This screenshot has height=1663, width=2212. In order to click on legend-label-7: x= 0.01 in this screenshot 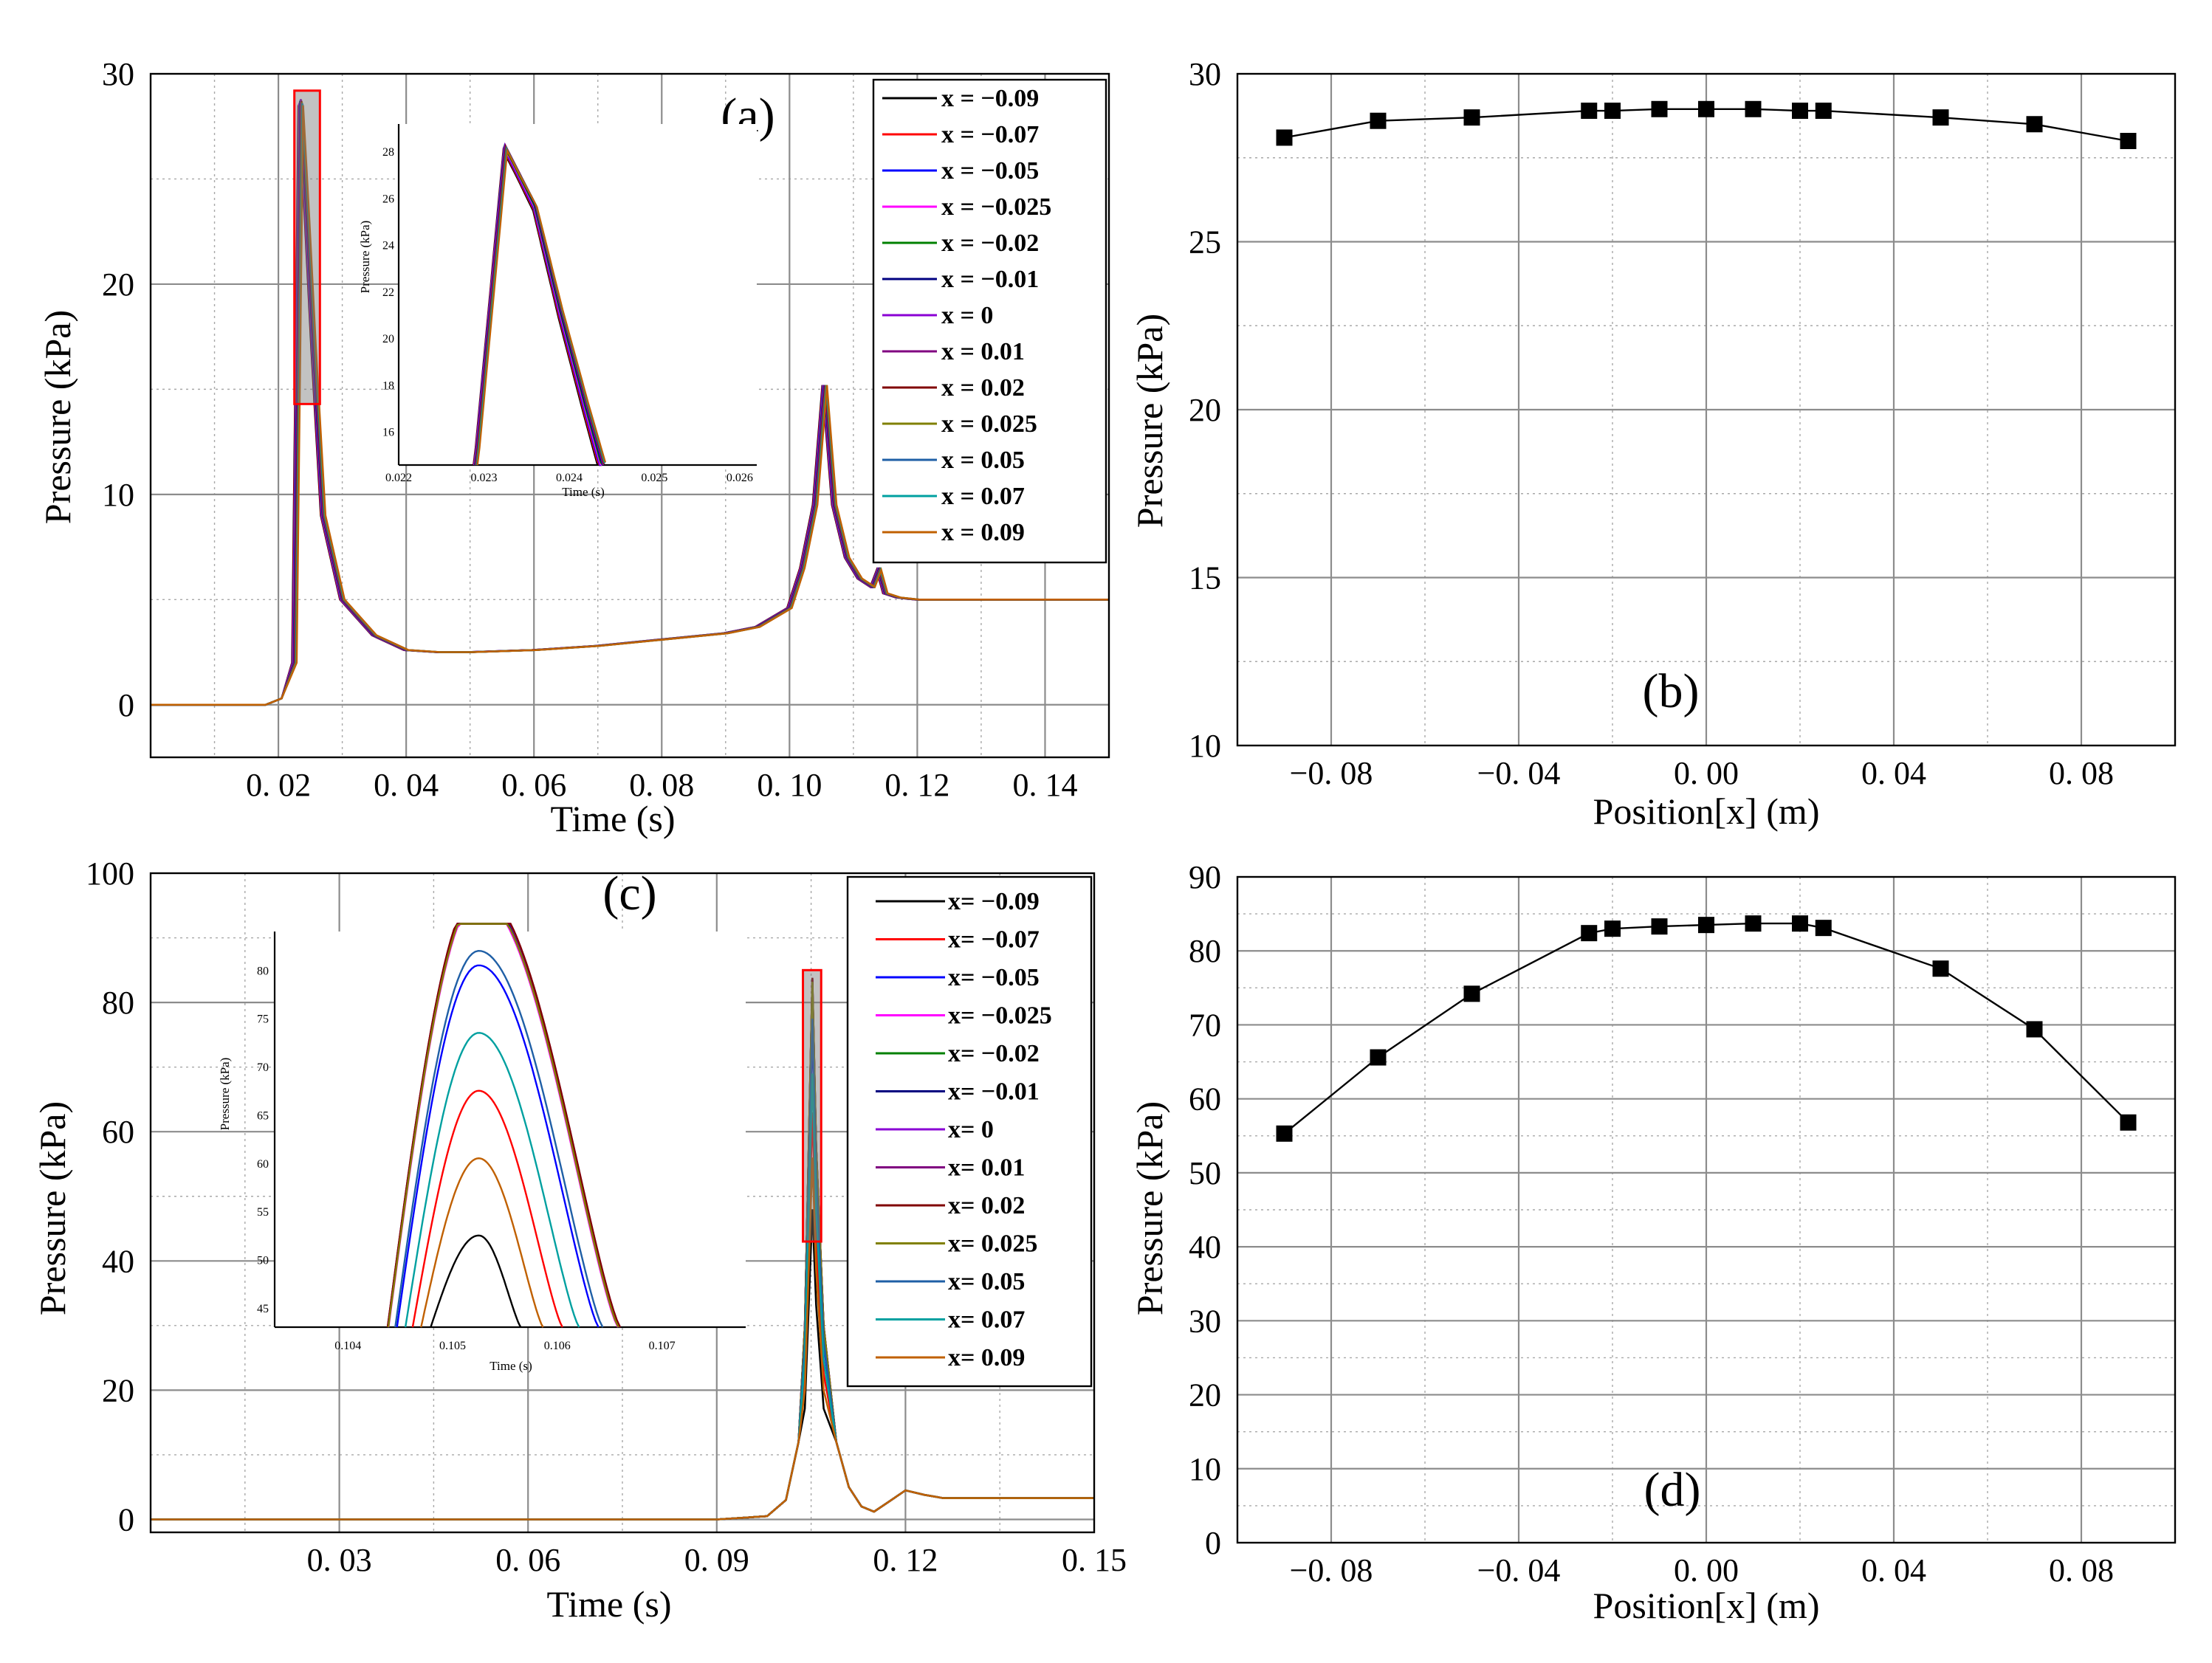, I will do `click(986, 1168)`.